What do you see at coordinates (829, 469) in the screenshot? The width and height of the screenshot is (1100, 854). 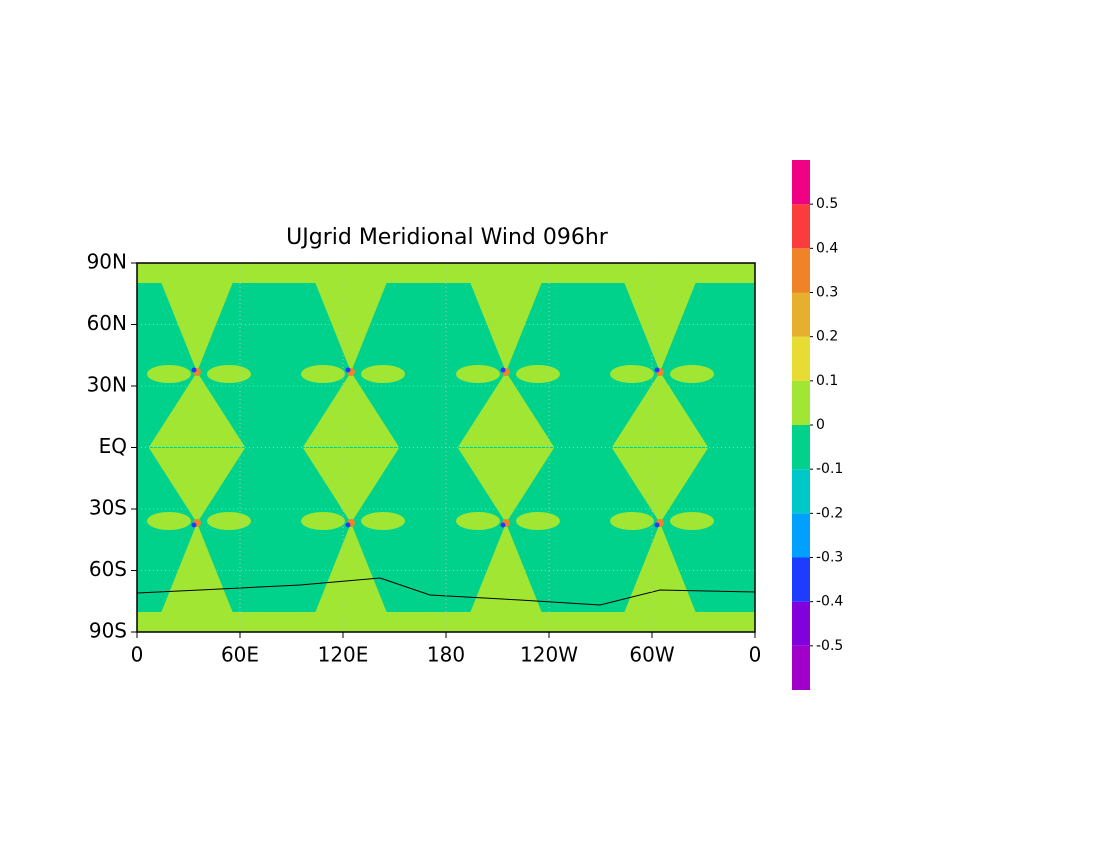 I see `colorbar-label: -0.1` at bounding box center [829, 469].